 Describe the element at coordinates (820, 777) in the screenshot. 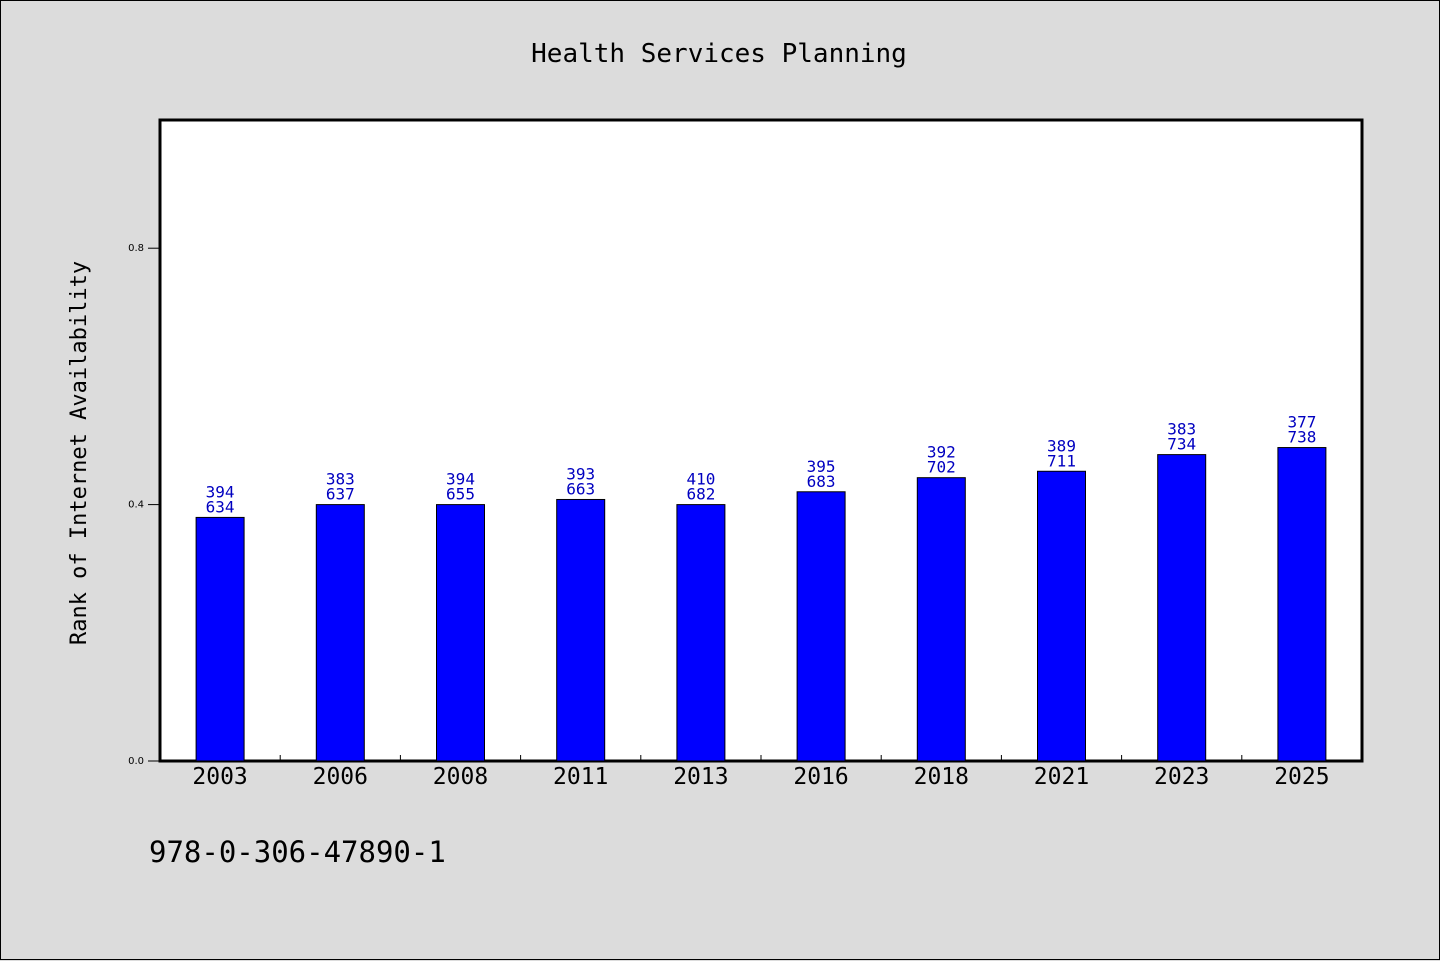

I see `x-tick-label-2016: 2016` at that location.